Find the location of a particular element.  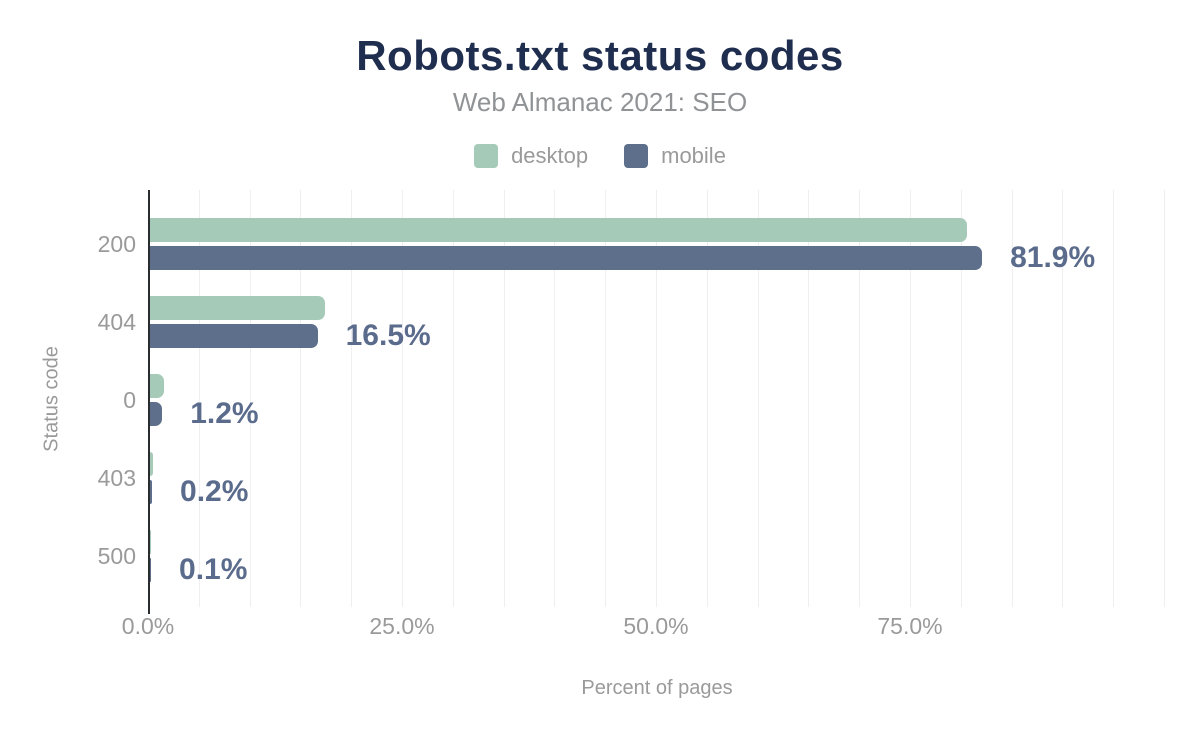

y-axis-label-500: 500 is located at coordinates (116, 556).